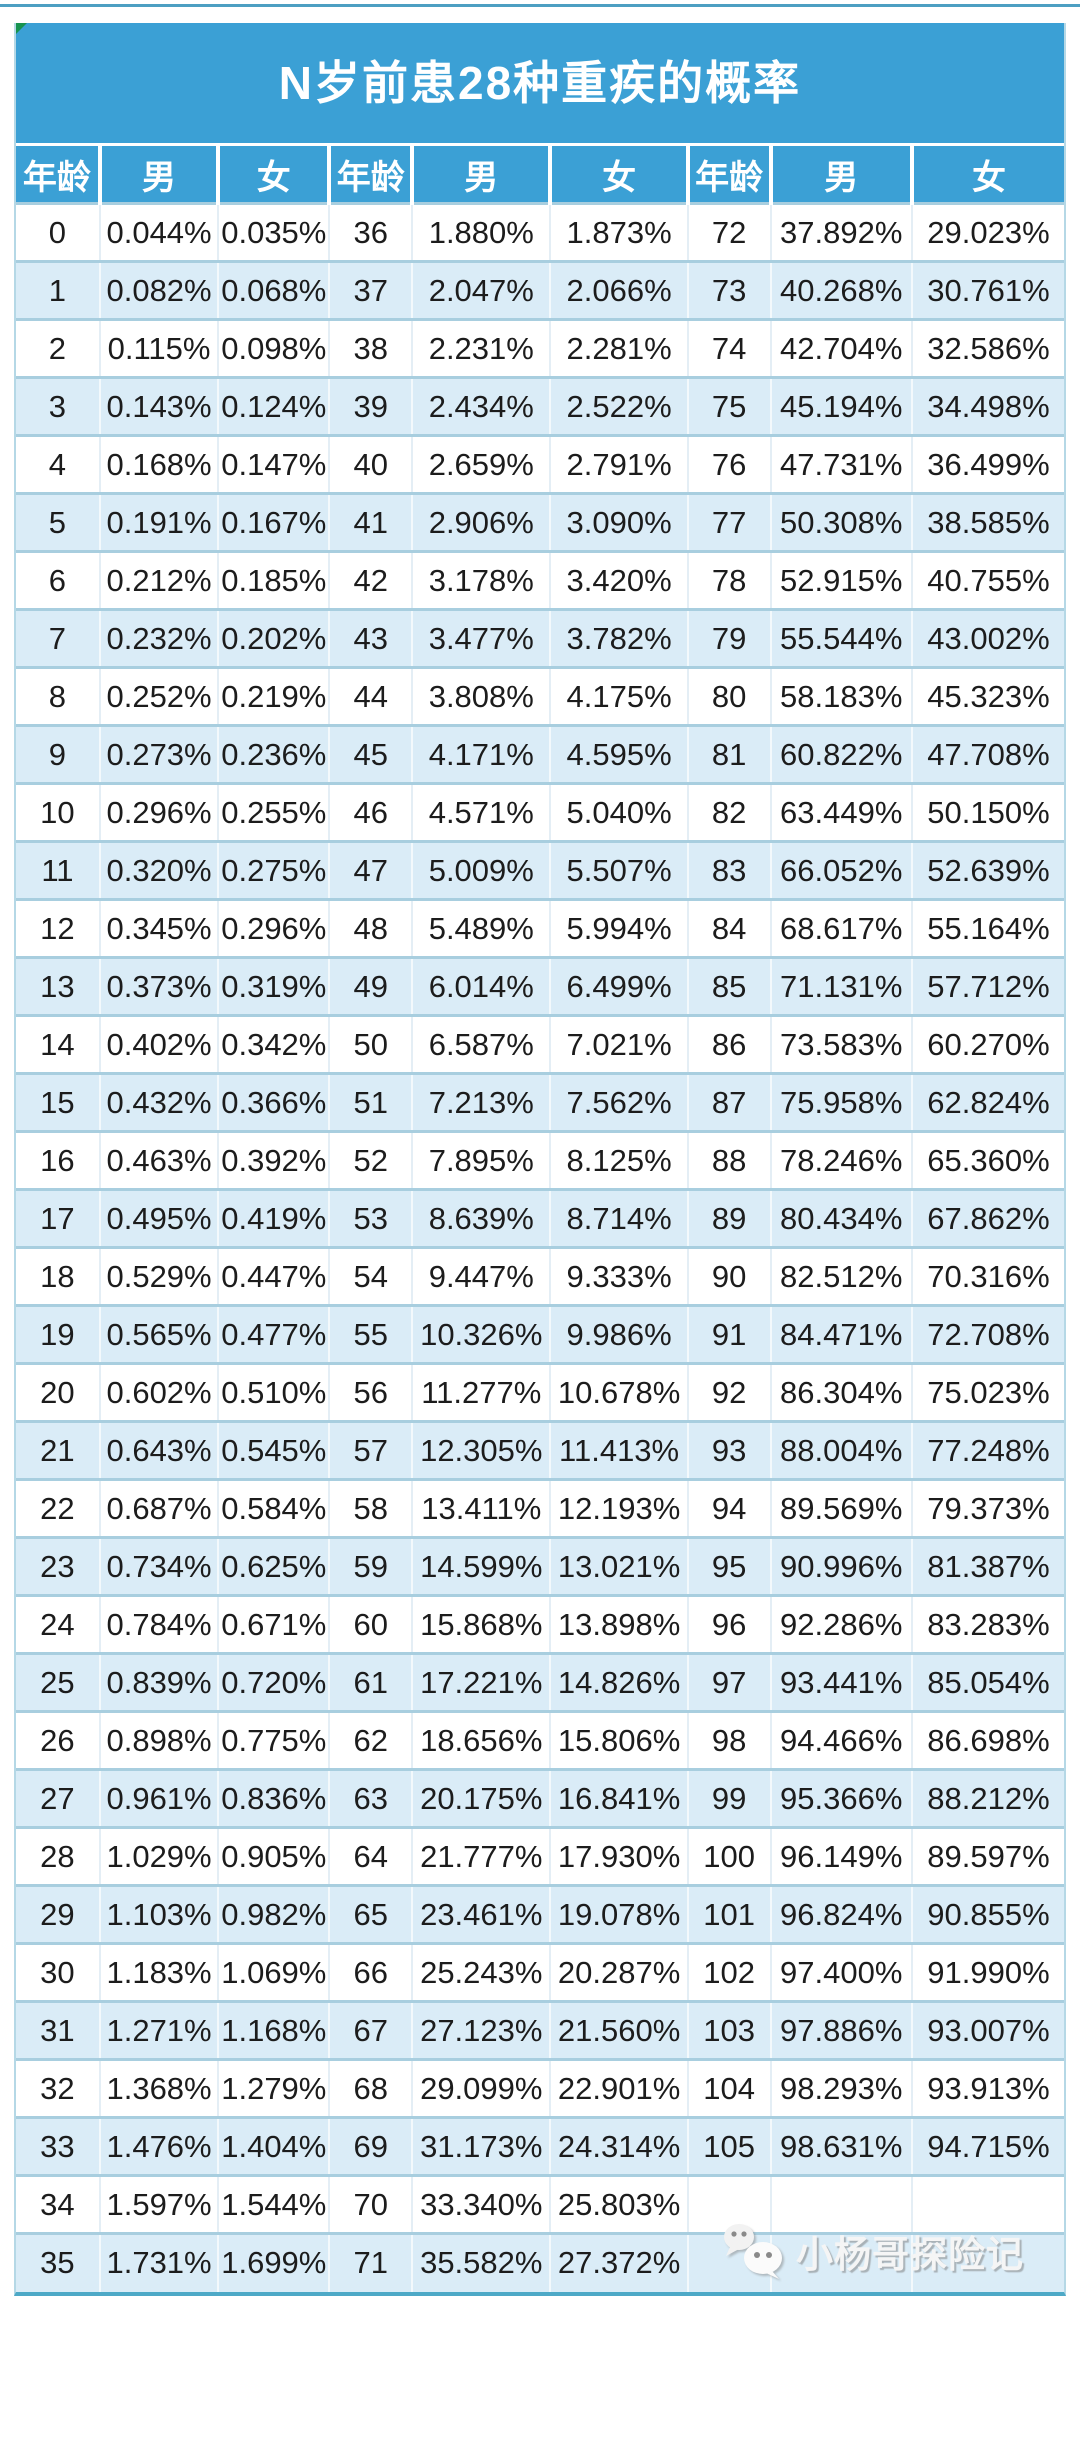  Describe the element at coordinates (987, 2204) in the screenshot. I see `female-cell` at that location.